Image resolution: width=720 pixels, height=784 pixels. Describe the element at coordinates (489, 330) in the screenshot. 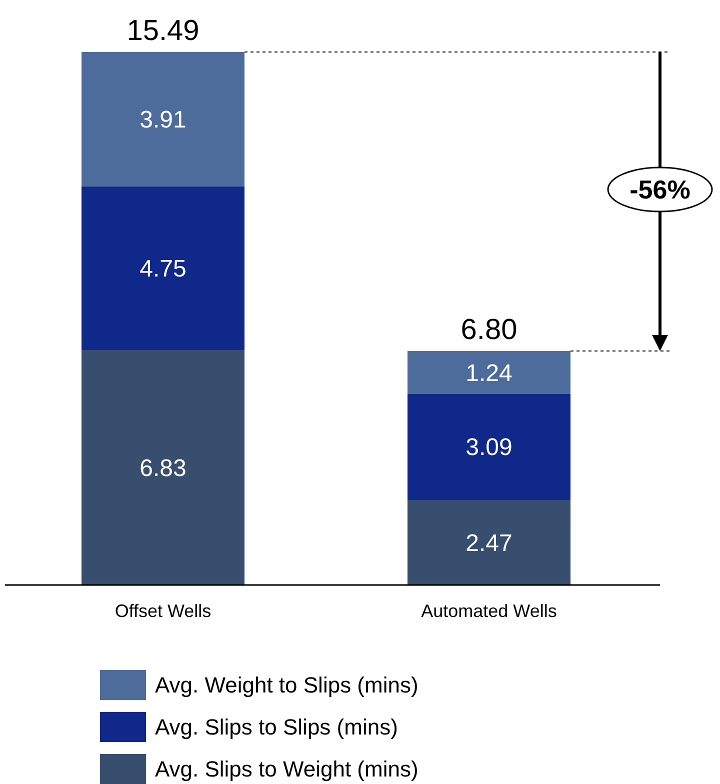

I see `total-label: 6.80` at that location.